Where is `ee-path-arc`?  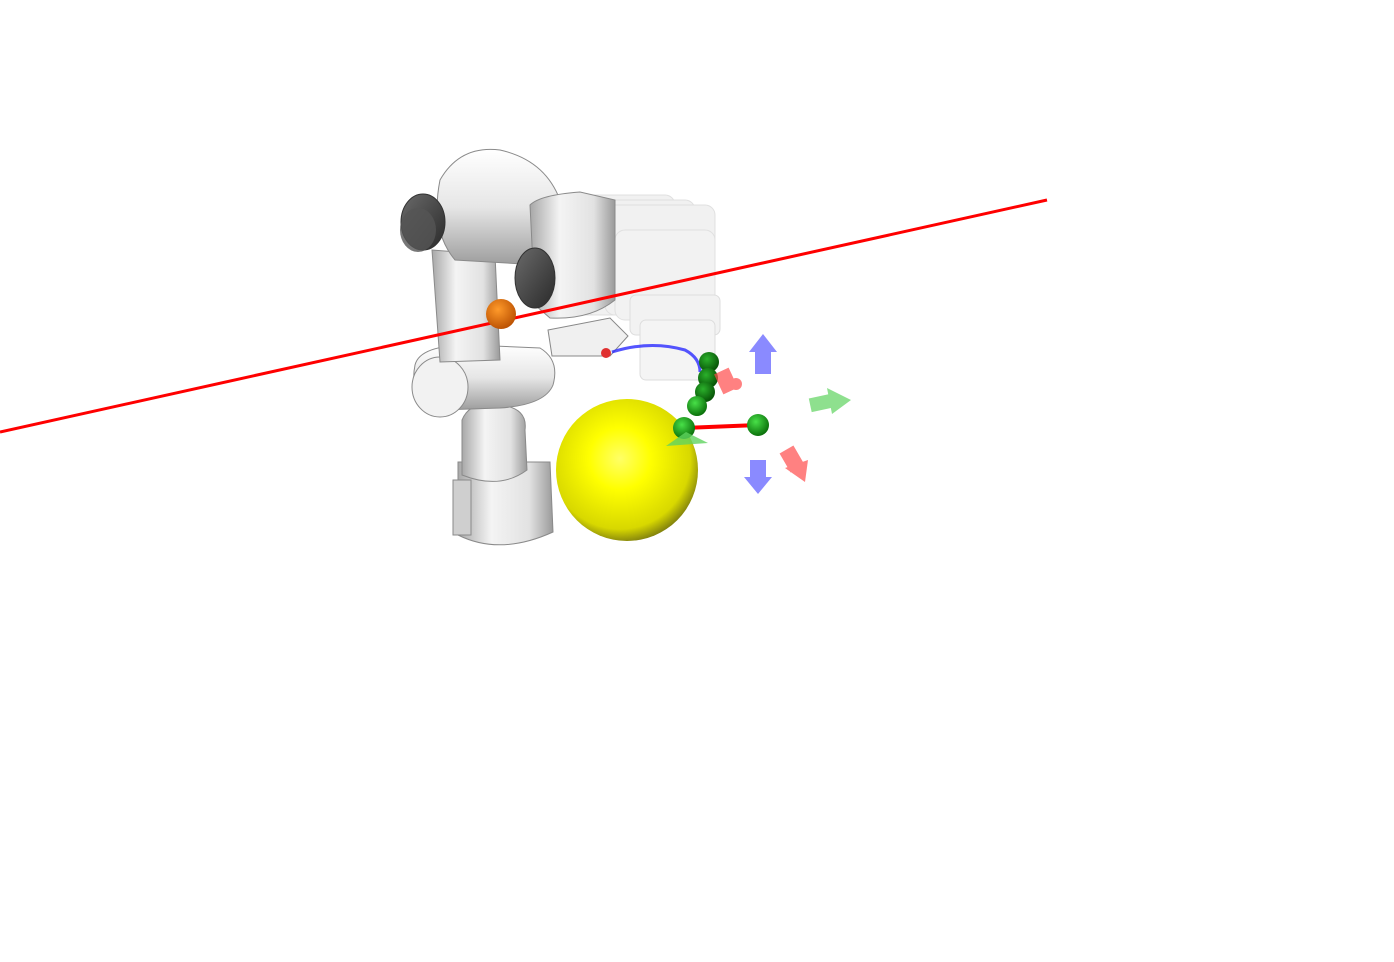 ee-path-arc is located at coordinates (656, 358).